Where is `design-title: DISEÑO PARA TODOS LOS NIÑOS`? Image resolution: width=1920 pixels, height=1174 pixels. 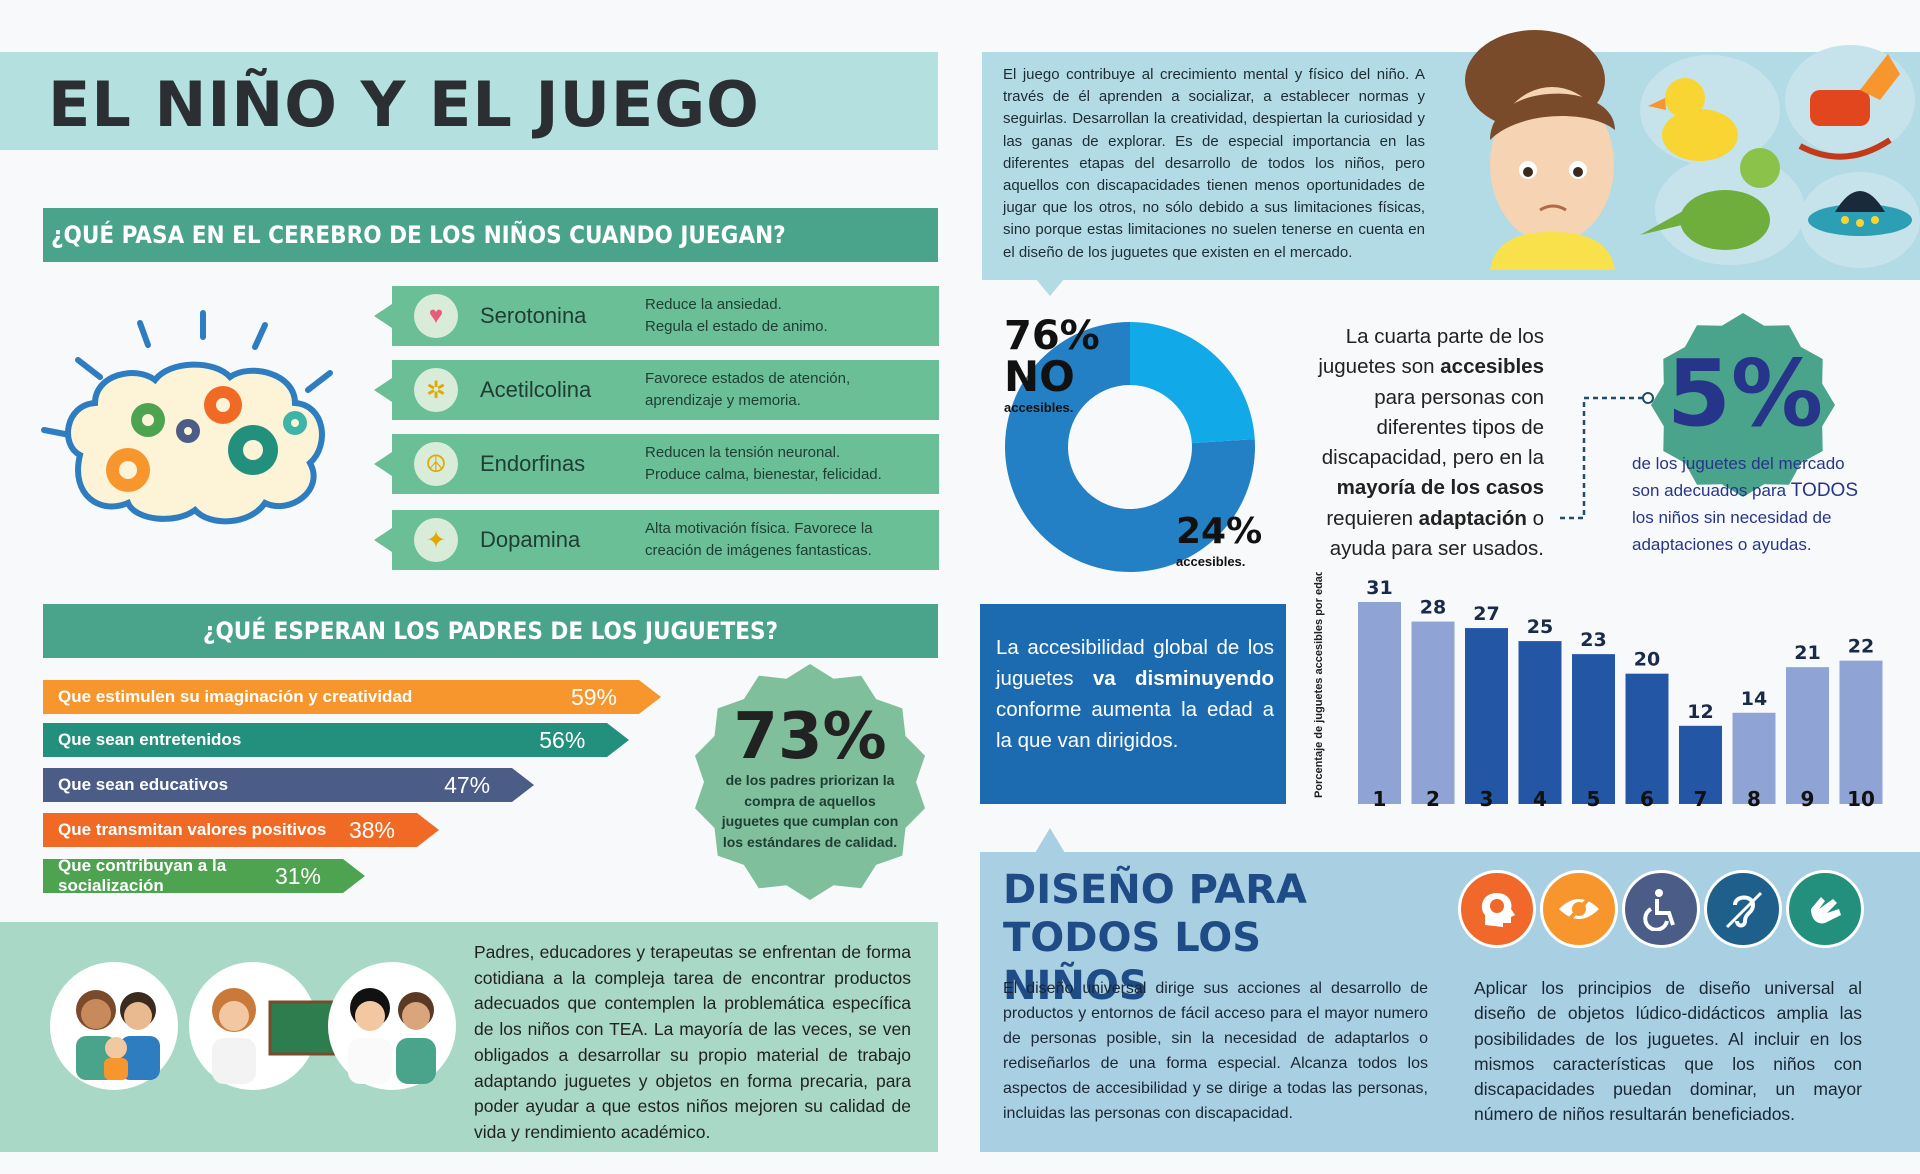
design-title: DISEÑO PARA TODOS LOS NIÑOS is located at coordinates (1155, 938).